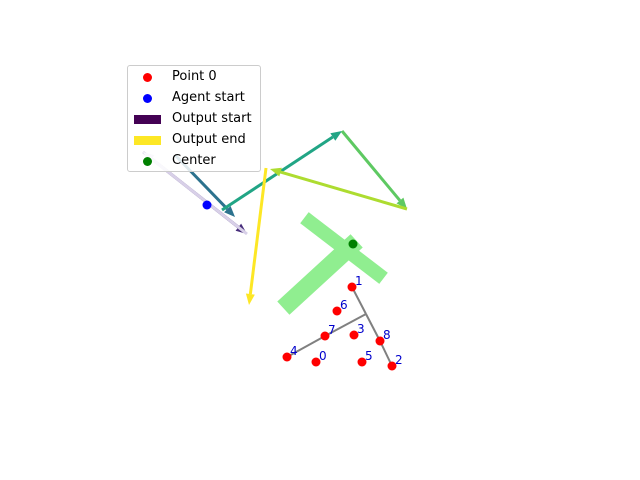  I want to click on legend-label-point0: Point 0, so click(194, 76).